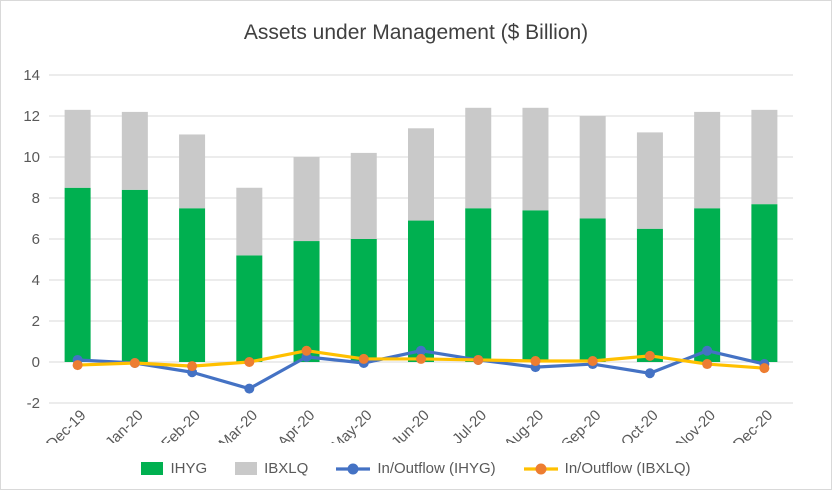 Image resolution: width=832 pixels, height=490 pixels. Describe the element at coordinates (31, 75) in the screenshot. I see `y-axis-label: 14` at that location.